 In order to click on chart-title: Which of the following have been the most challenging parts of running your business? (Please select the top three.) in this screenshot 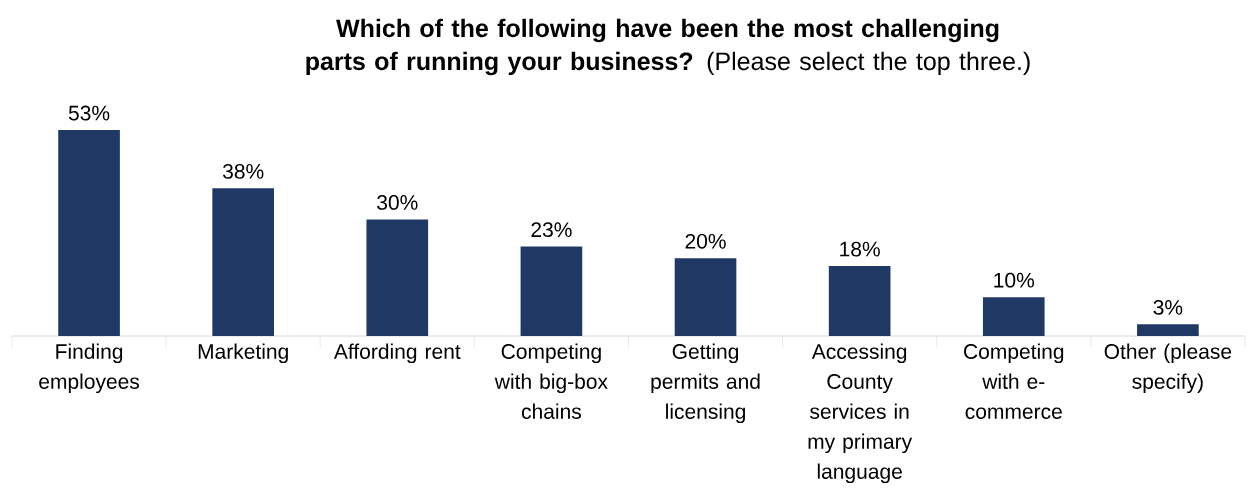, I will do `click(668, 47)`.